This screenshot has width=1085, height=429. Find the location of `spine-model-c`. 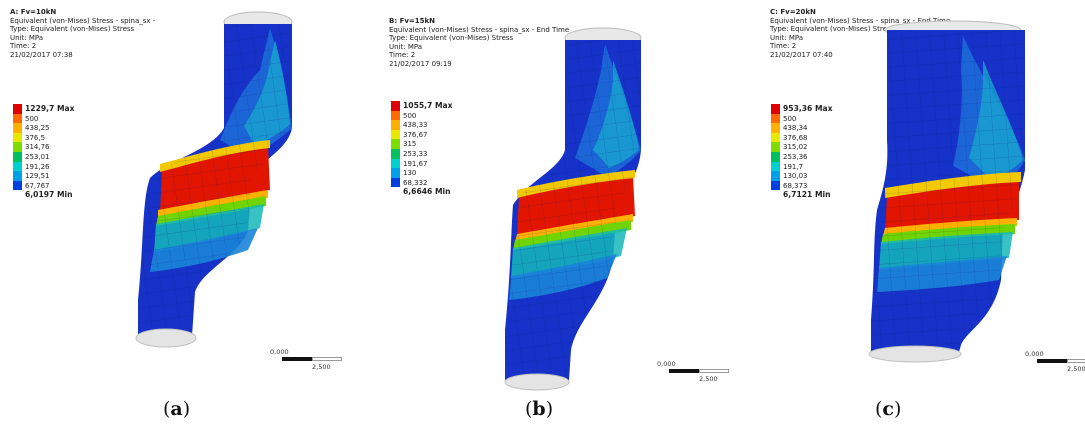

spine-model-c is located at coordinates (946, 191).